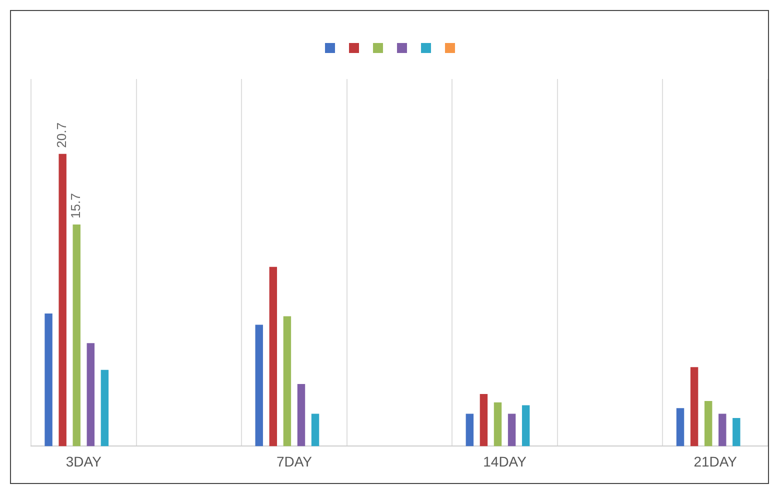 The height and width of the screenshot is (486, 771). Describe the element at coordinates (294, 461) in the screenshot. I see `x-tick-label: 7DAY` at that location.